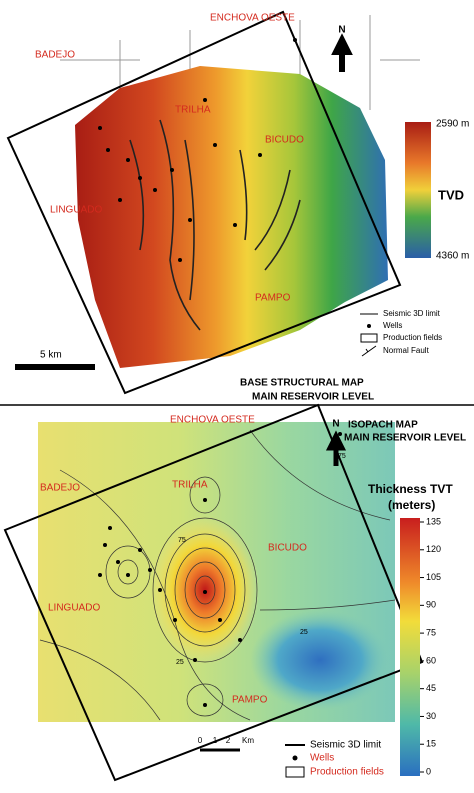 The width and height of the screenshot is (474, 793). What do you see at coordinates (410, 489) in the screenshot?
I see `colorbar-title: Thickness TVT` at bounding box center [410, 489].